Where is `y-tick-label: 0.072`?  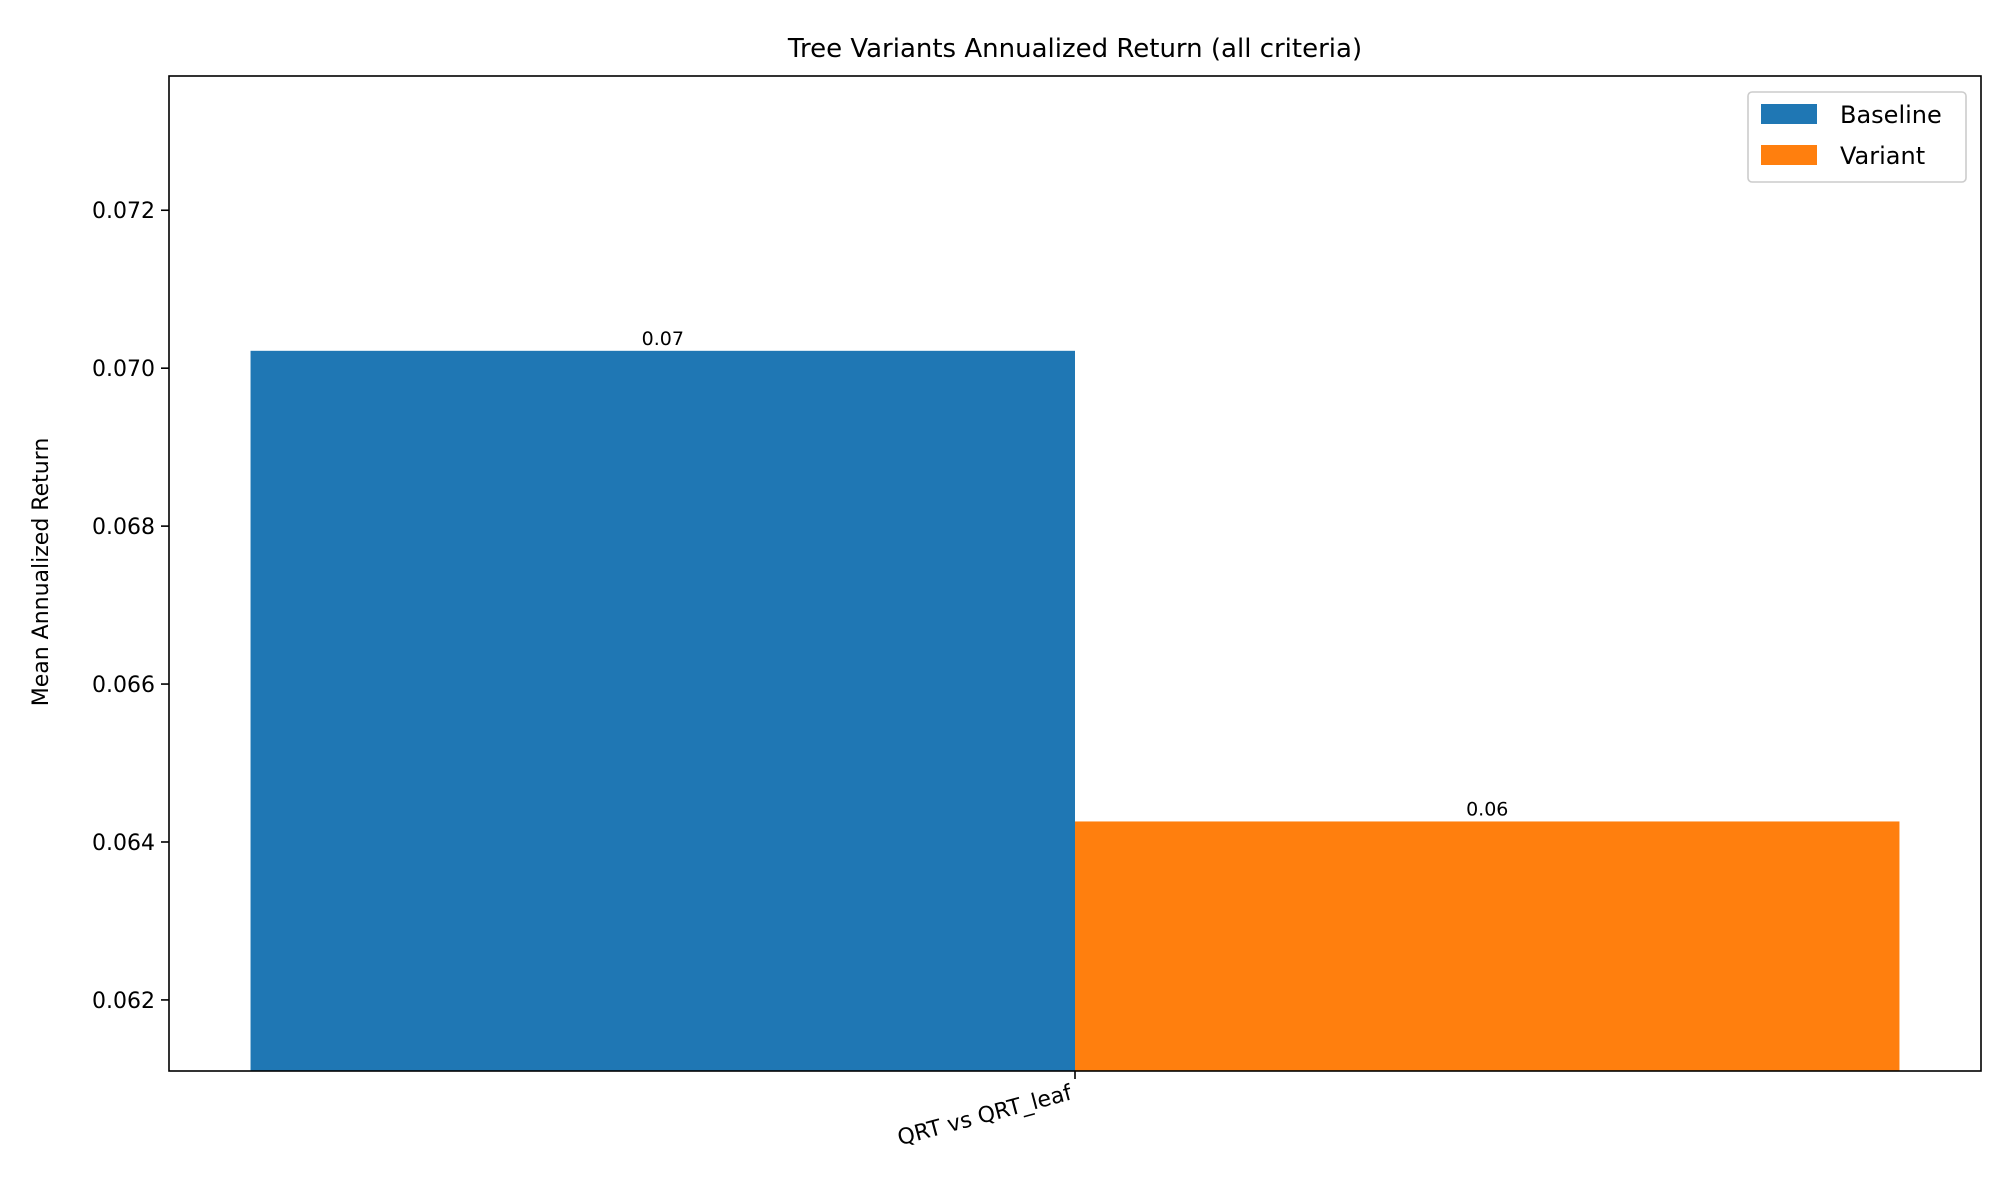 y-tick-label: 0.072 is located at coordinates (123, 211).